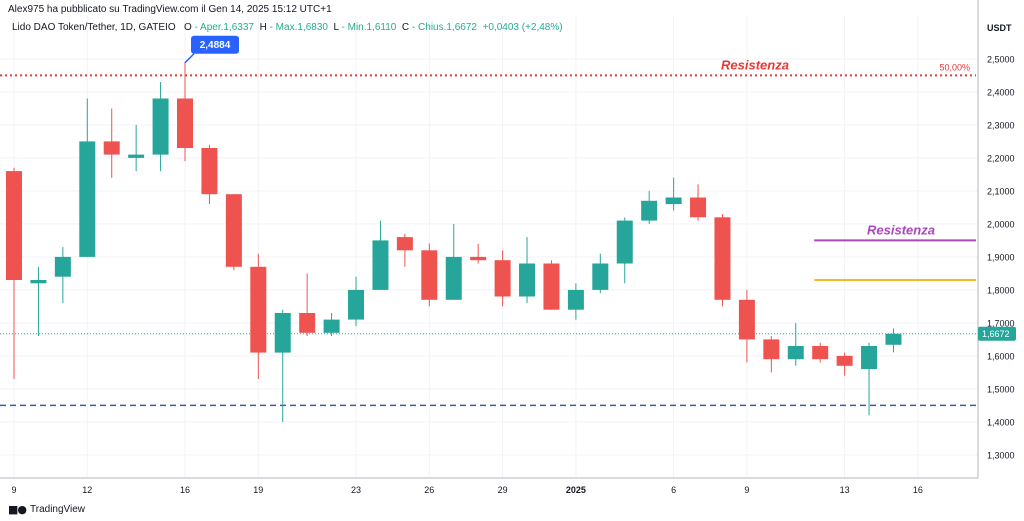 The image size is (1024, 521). I want to click on high-marker-badge, so click(215, 44).